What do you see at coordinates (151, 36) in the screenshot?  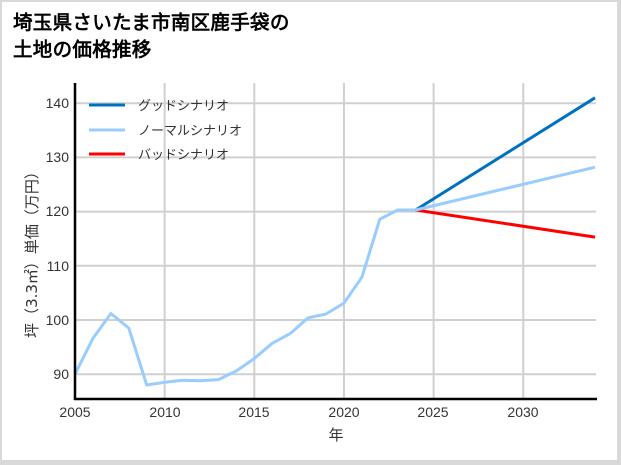 I see `chart-title: 埼玉県さいたま市南区鹿手袋の 土地の価格推移` at bounding box center [151, 36].